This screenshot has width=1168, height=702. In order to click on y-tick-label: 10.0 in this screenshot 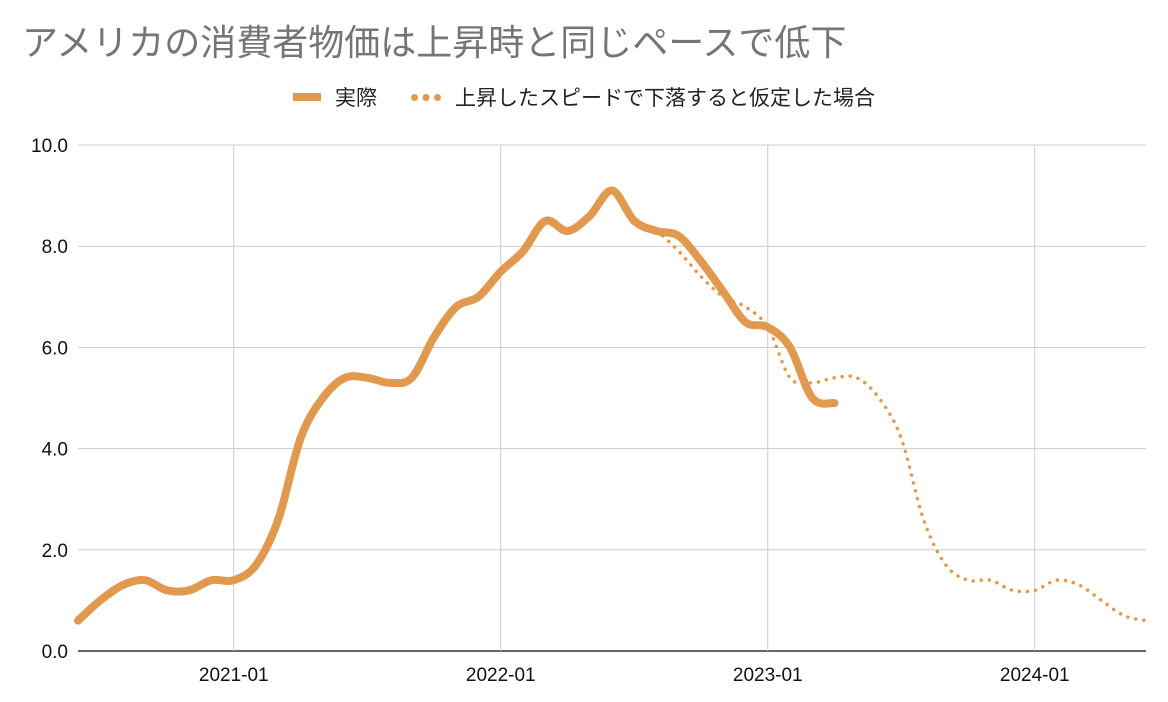, I will do `click(49, 146)`.